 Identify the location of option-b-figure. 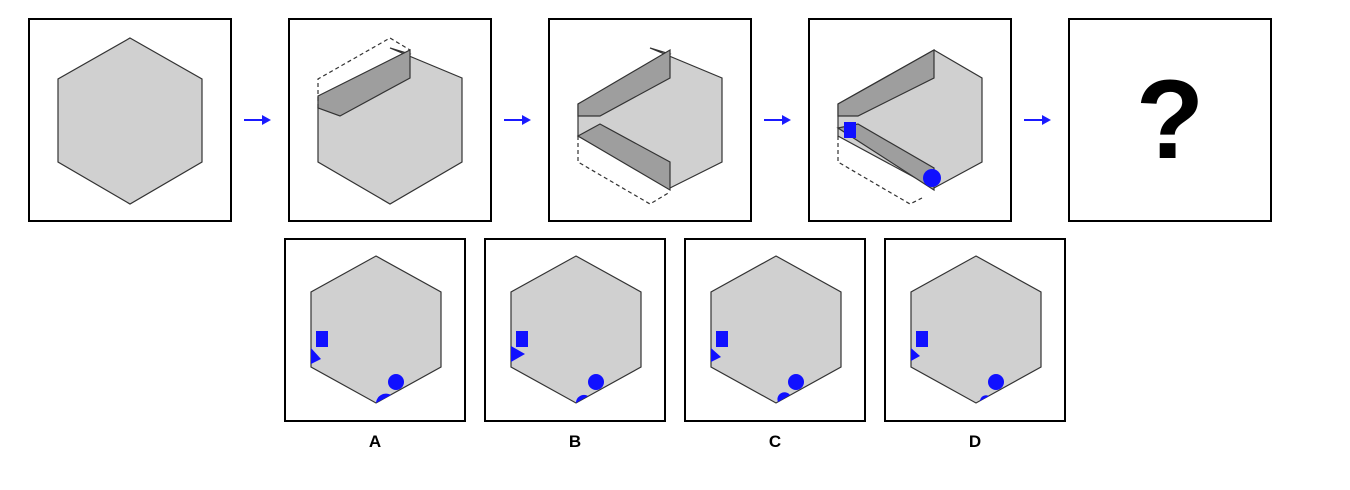
(576, 329).